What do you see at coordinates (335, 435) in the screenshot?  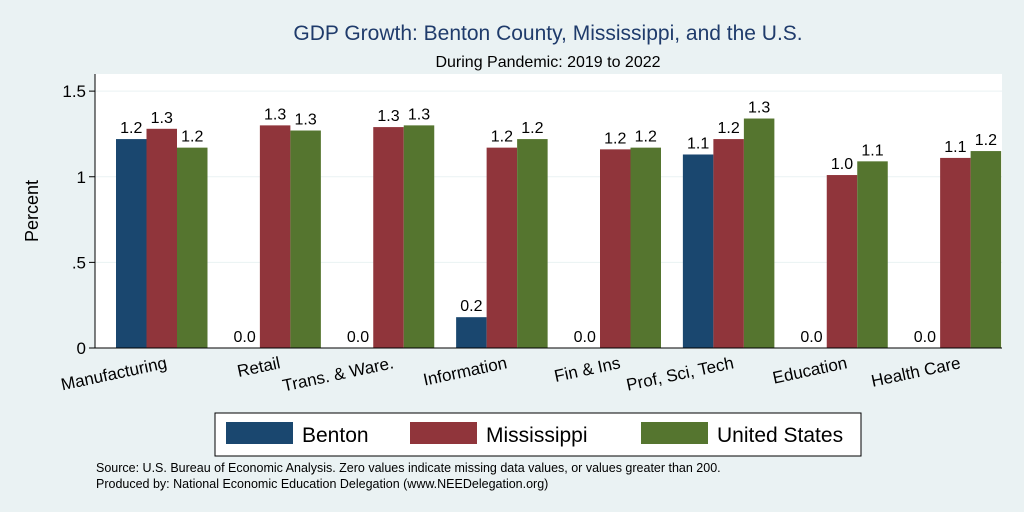 I see `legend-label-benton: Benton` at bounding box center [335, 435].